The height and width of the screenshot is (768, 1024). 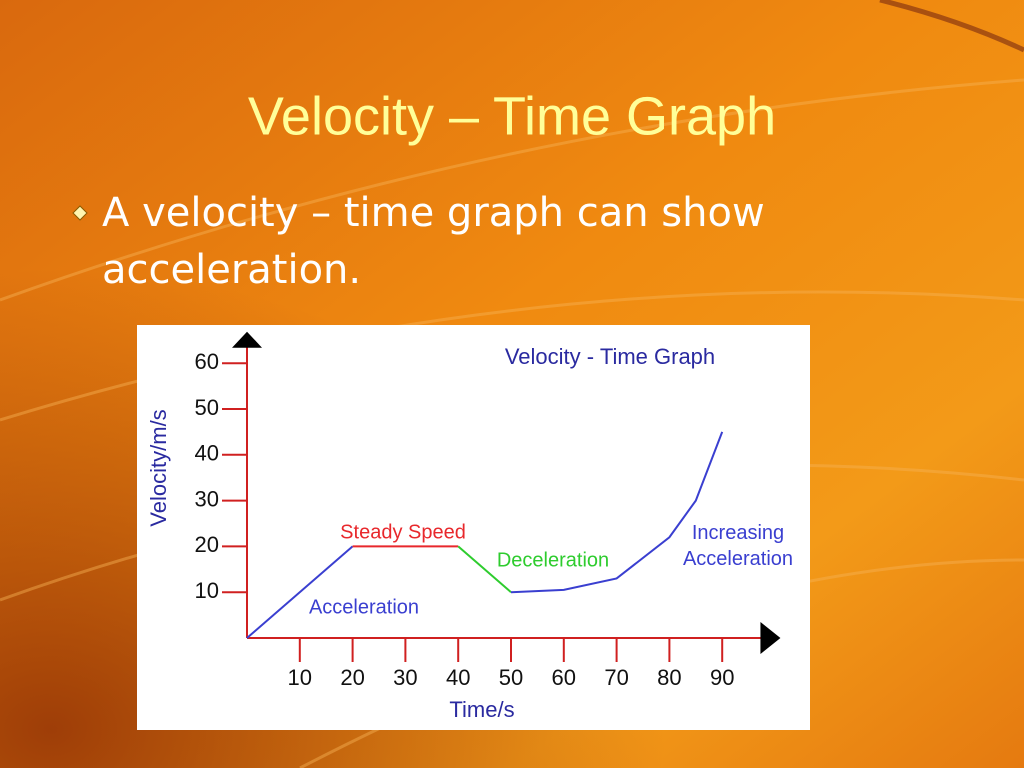 What do you see at coordinates (616, 677) in the screenshot?
I see `x-tick-label: 70` at bounding box center [616, 677].